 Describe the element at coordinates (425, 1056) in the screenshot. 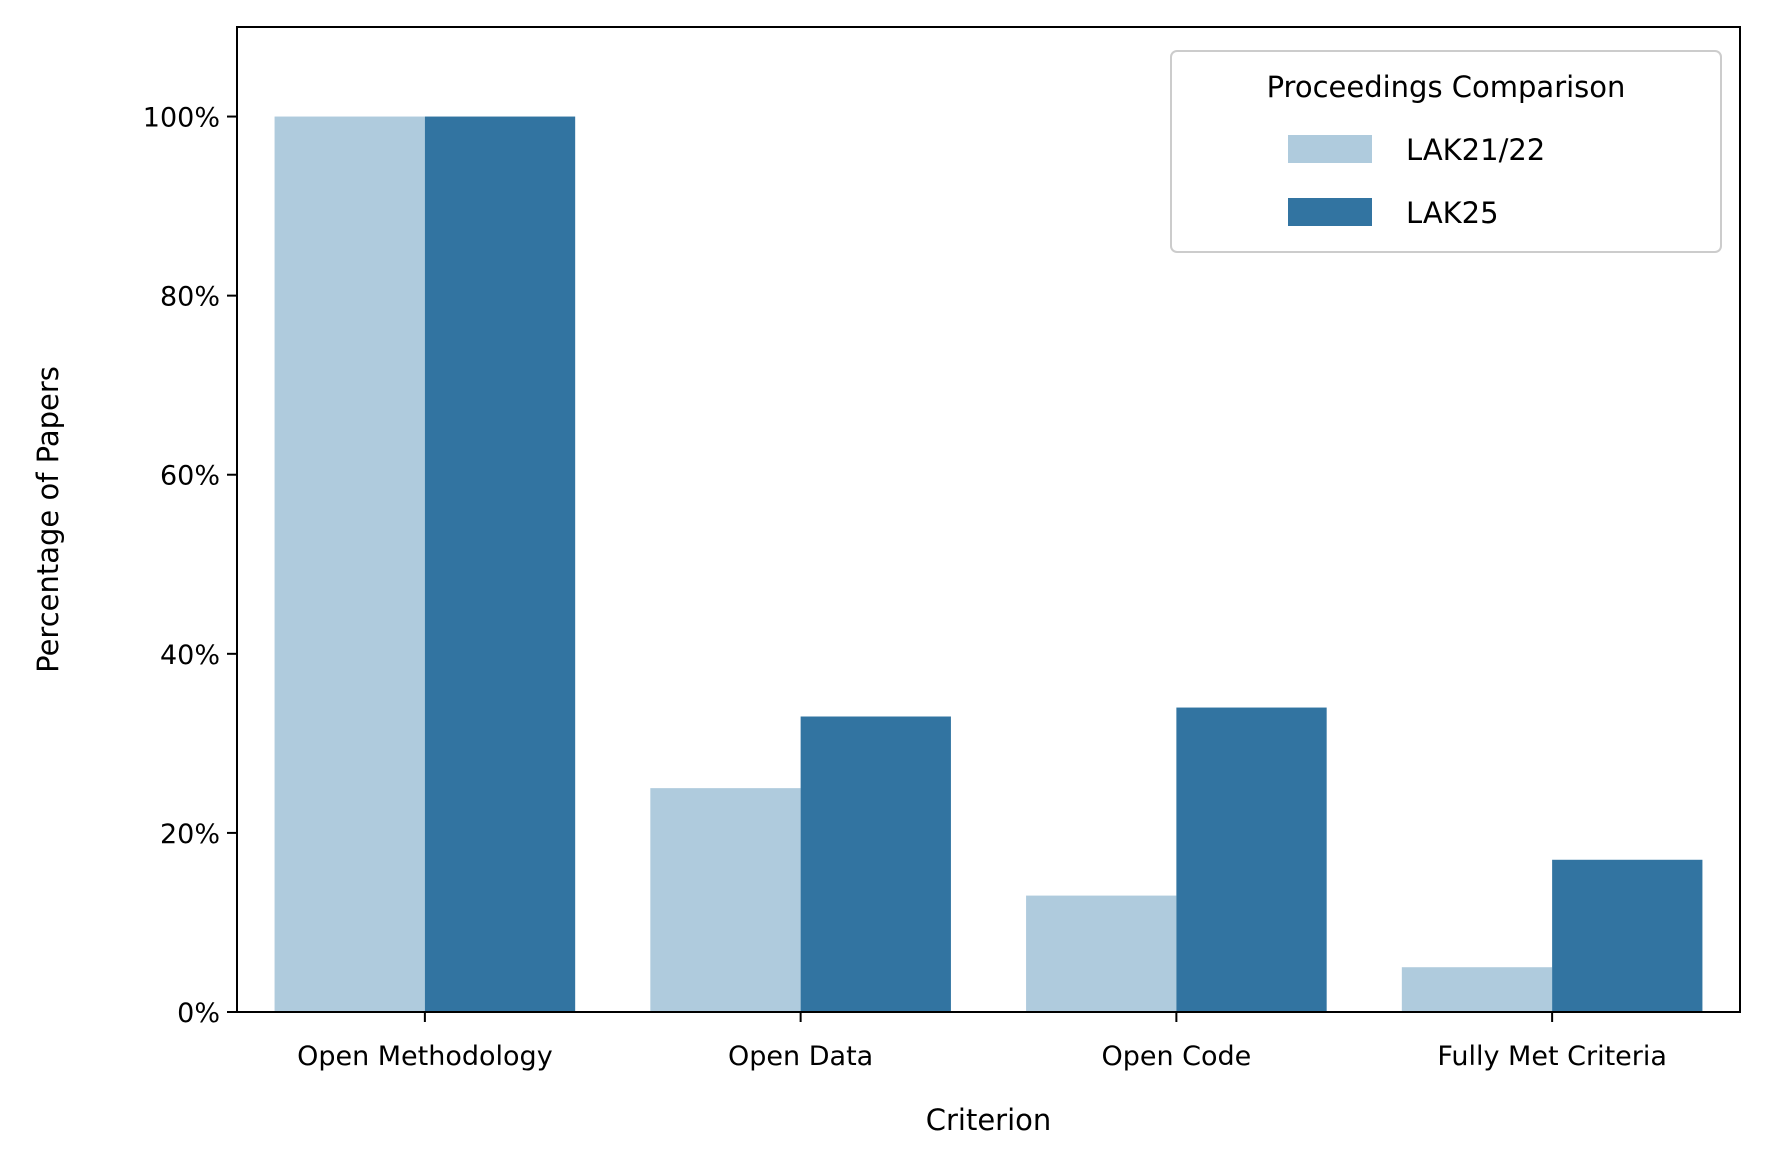

I see `x-tick-label: Open Methodology` at that location.